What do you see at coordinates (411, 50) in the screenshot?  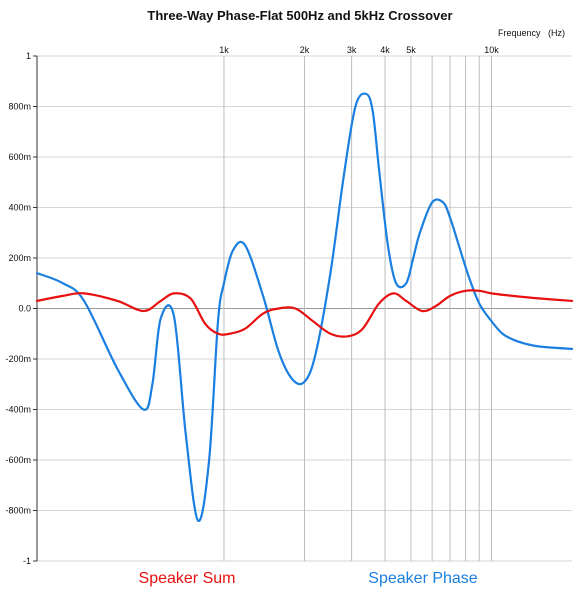 I see `x-tick-label: 5k` at bounding box center [411, 50].